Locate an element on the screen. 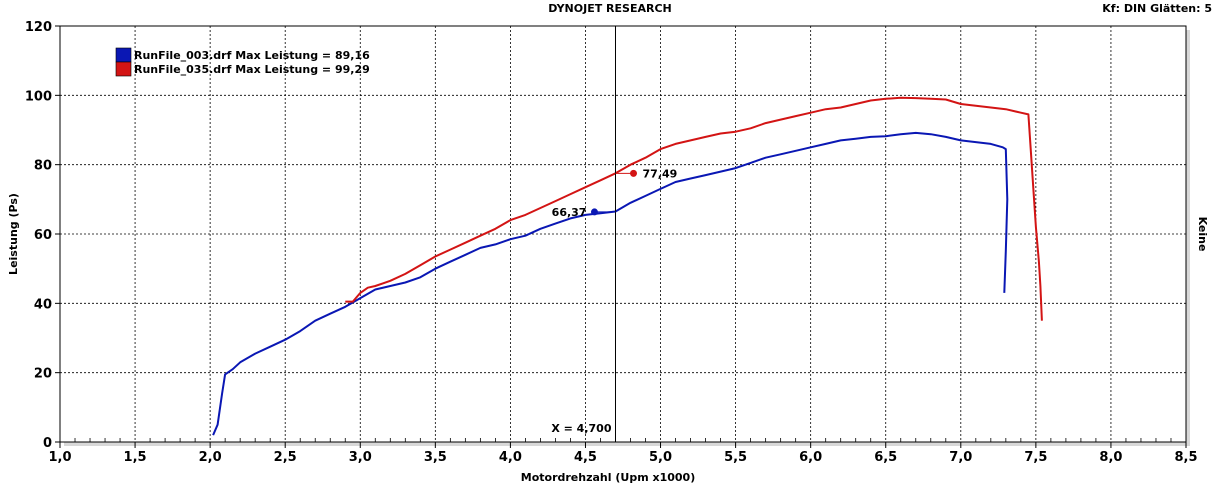  marker-value-label: 66,37 is located at coordinates (569, 212).